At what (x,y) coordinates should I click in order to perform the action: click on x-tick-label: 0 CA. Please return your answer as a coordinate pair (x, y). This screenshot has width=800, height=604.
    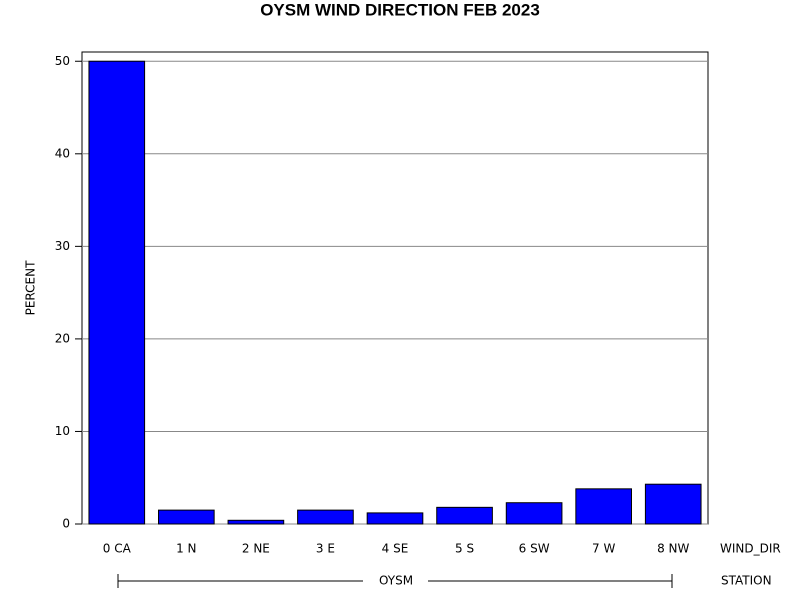
    Looking at the image, I should click on (117, 549).